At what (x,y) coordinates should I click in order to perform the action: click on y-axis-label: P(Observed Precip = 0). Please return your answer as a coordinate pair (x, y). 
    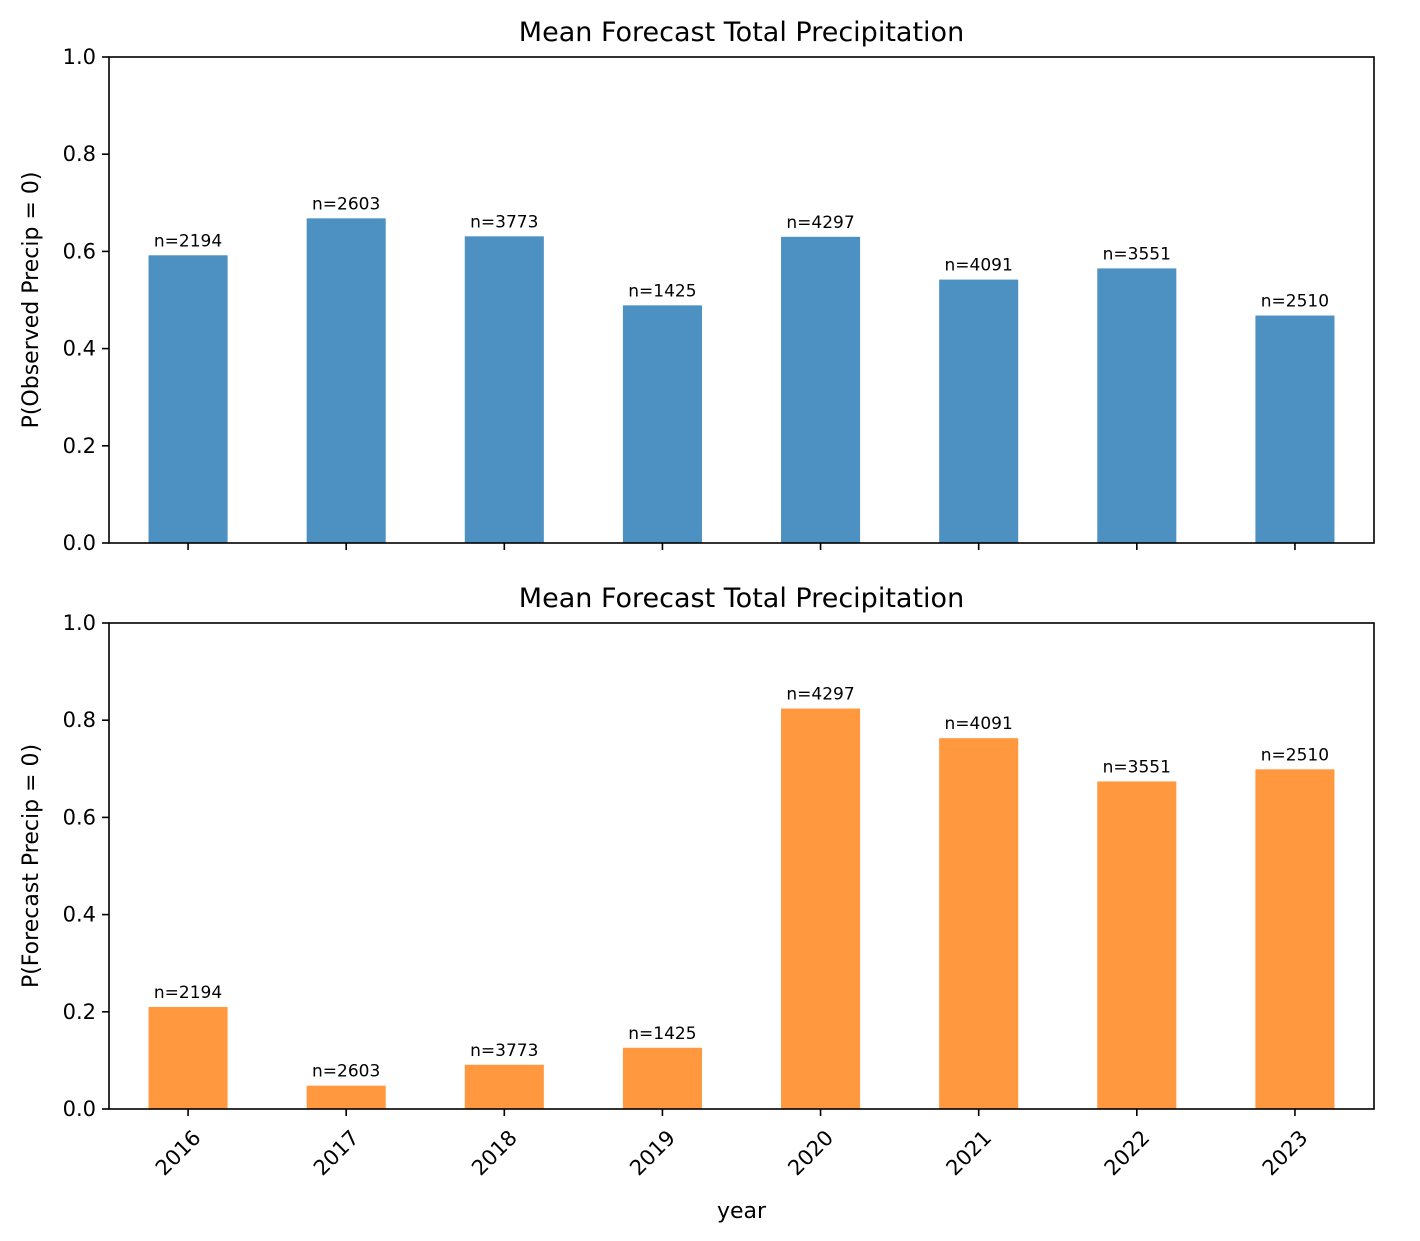
    Looking at the image, I should click on (31, 300).